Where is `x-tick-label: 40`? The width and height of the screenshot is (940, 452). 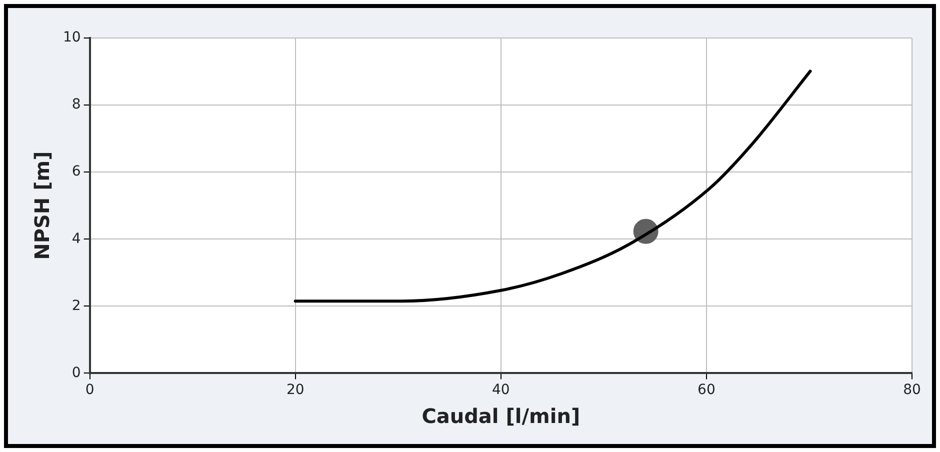
x-tick-label: 40 is located at coordinates (501, 390).